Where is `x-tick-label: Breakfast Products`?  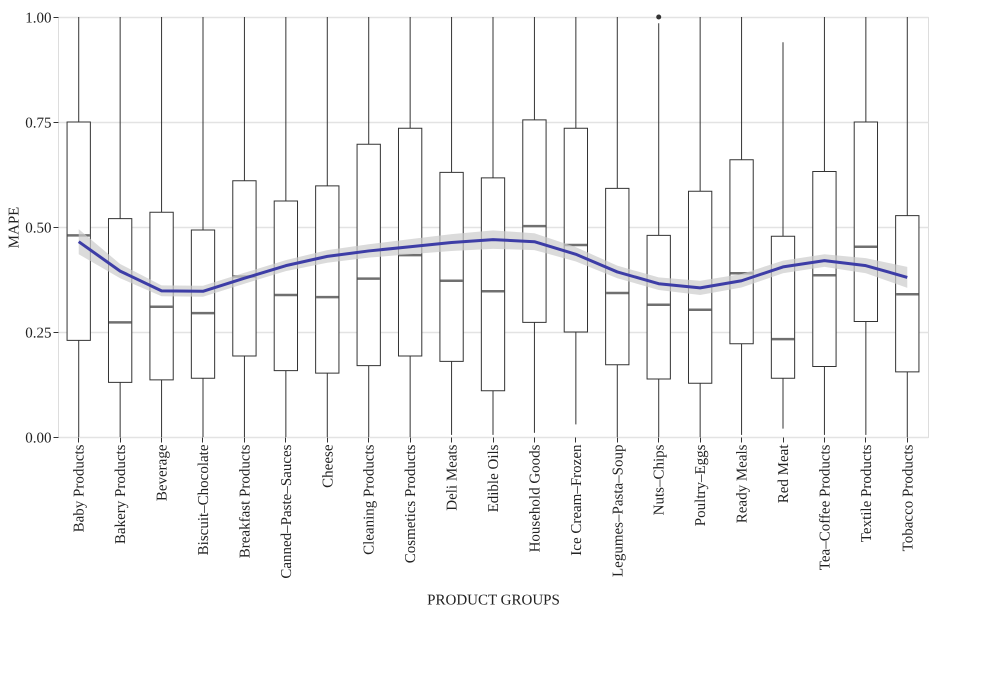 x-tick-label: Breakfast Products is located at coordinates (245, 501).